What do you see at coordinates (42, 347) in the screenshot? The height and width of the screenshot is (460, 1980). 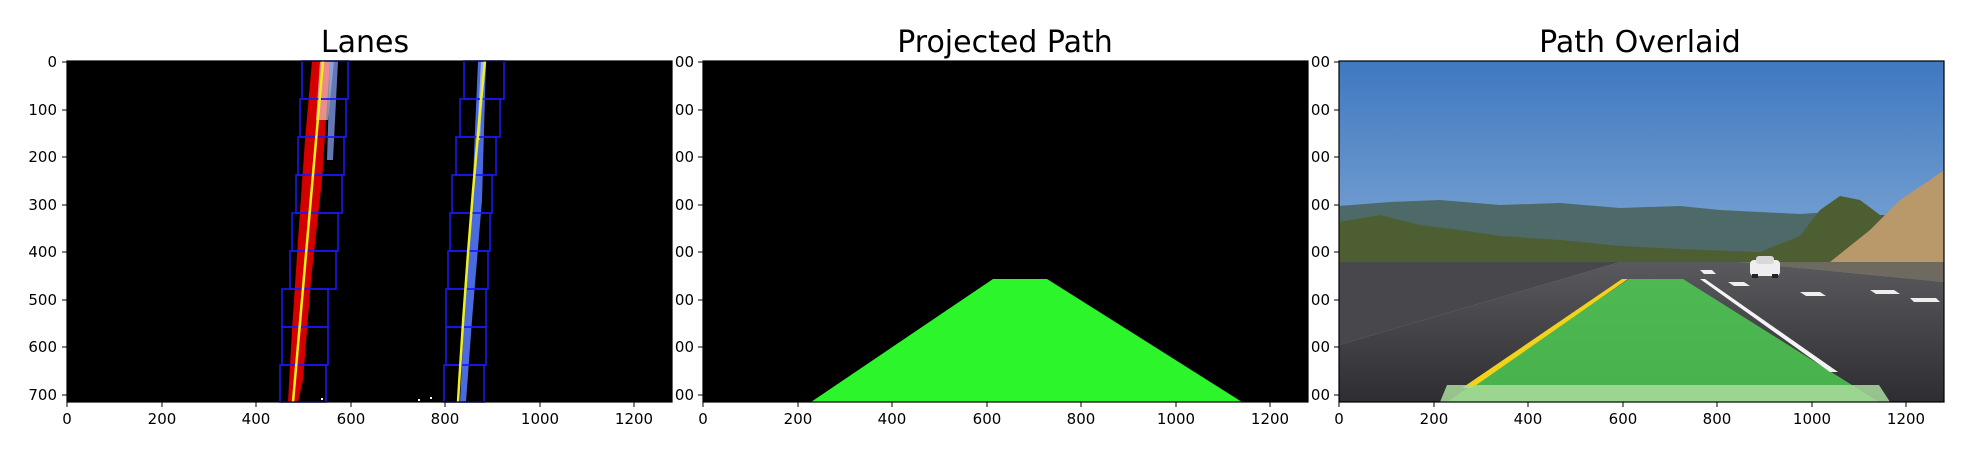 I see `y-tick-label: 600` at bounding box center [42, 347].